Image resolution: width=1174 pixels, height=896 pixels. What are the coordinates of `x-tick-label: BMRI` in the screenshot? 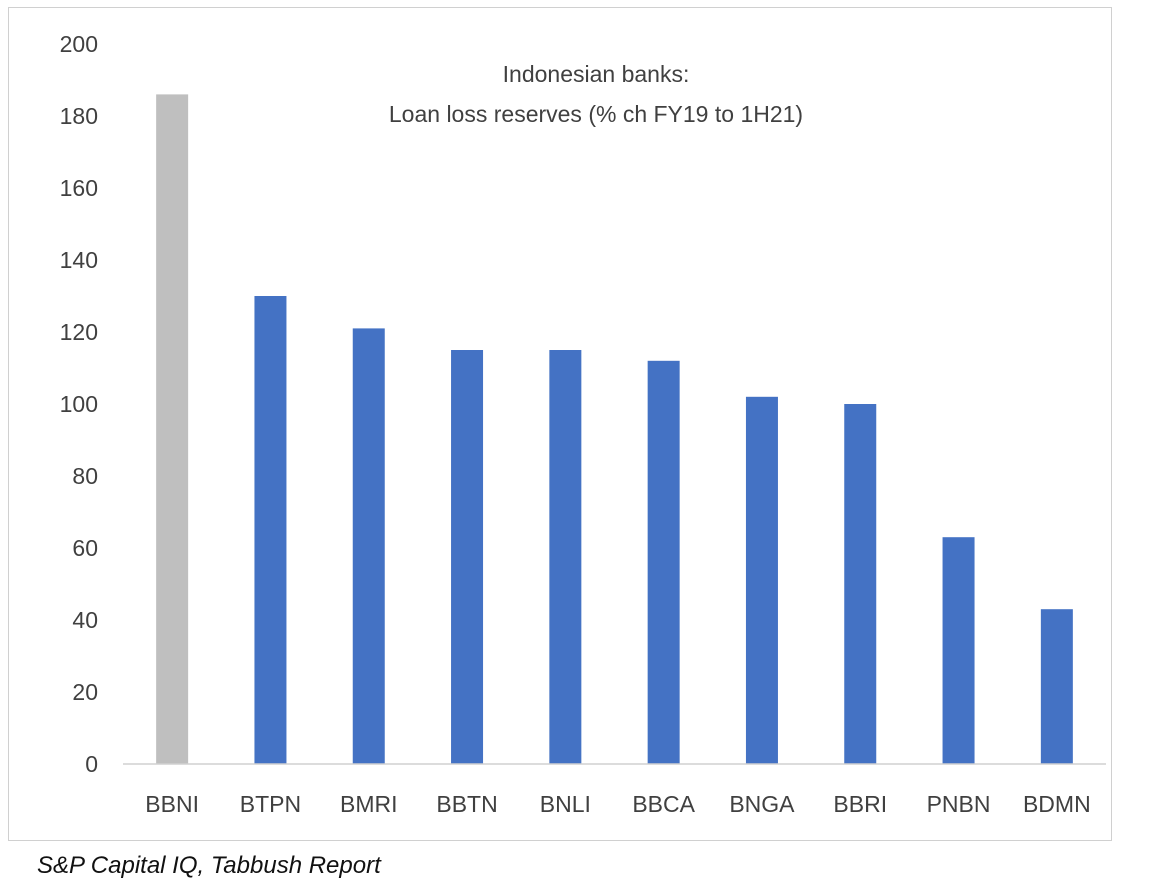 It's located at (369, 804).